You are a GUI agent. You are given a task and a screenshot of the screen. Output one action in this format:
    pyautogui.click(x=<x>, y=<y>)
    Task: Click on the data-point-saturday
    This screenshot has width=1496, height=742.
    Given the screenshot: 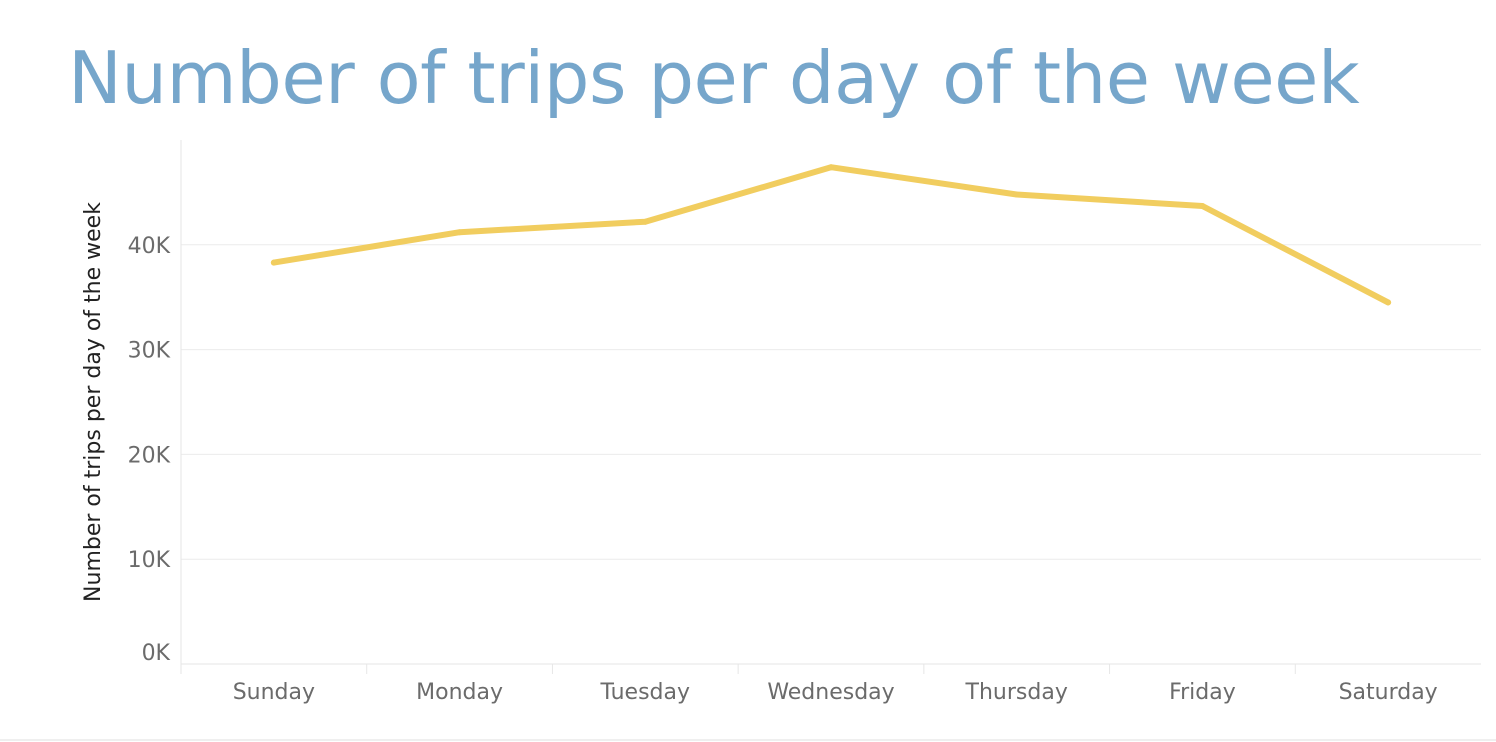 What is the action you would take?
    pyautogui.click(x=1388, y=302)
    